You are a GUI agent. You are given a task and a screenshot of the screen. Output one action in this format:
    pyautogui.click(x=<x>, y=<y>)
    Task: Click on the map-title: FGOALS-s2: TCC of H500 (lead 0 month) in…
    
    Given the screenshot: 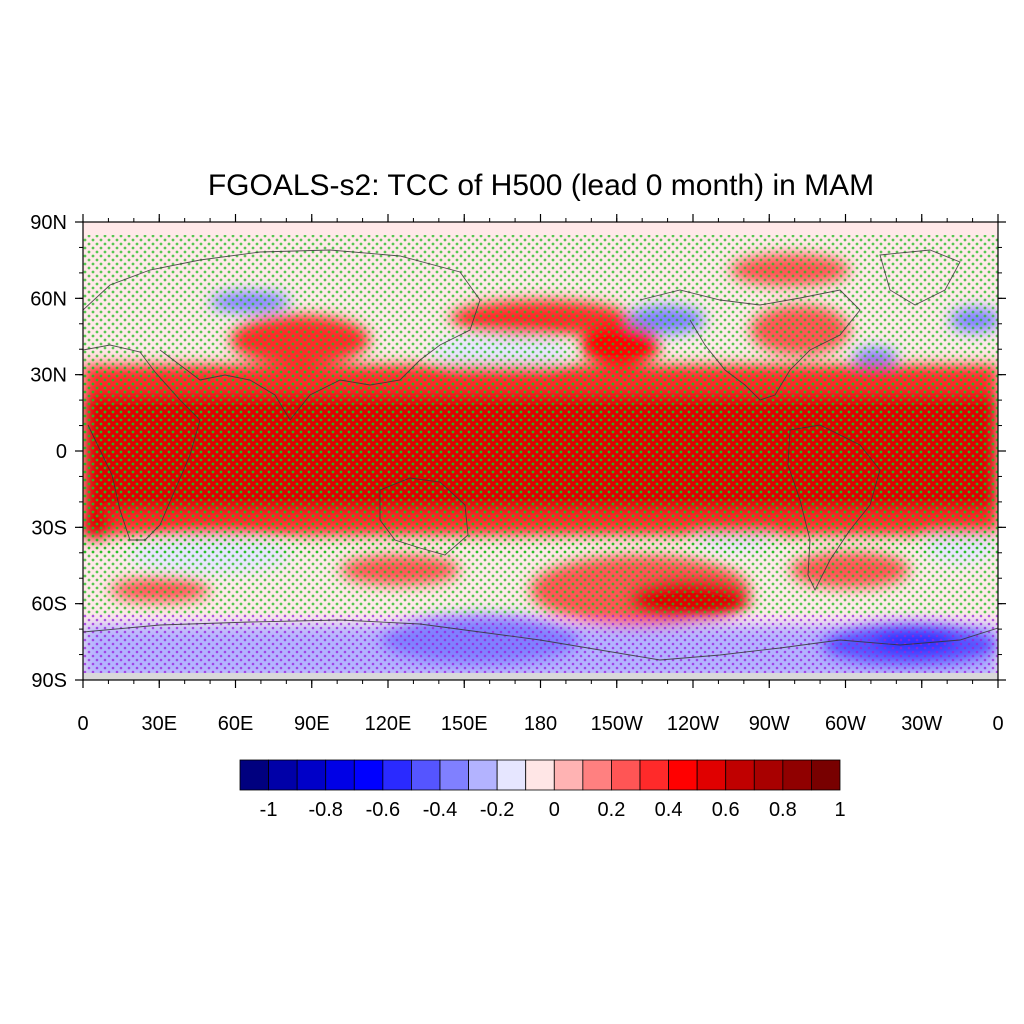 What is the action you would take?
    pyautogui.click(x=541, y=185)
    